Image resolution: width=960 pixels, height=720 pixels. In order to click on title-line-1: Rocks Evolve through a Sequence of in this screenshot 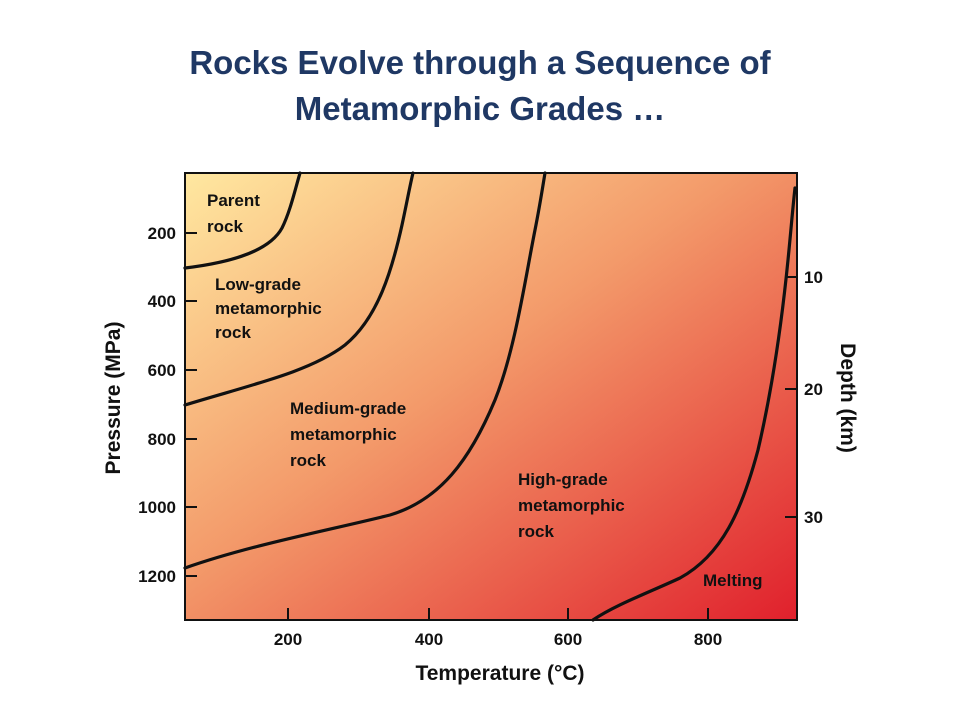, I will do `click(480, 62)`.